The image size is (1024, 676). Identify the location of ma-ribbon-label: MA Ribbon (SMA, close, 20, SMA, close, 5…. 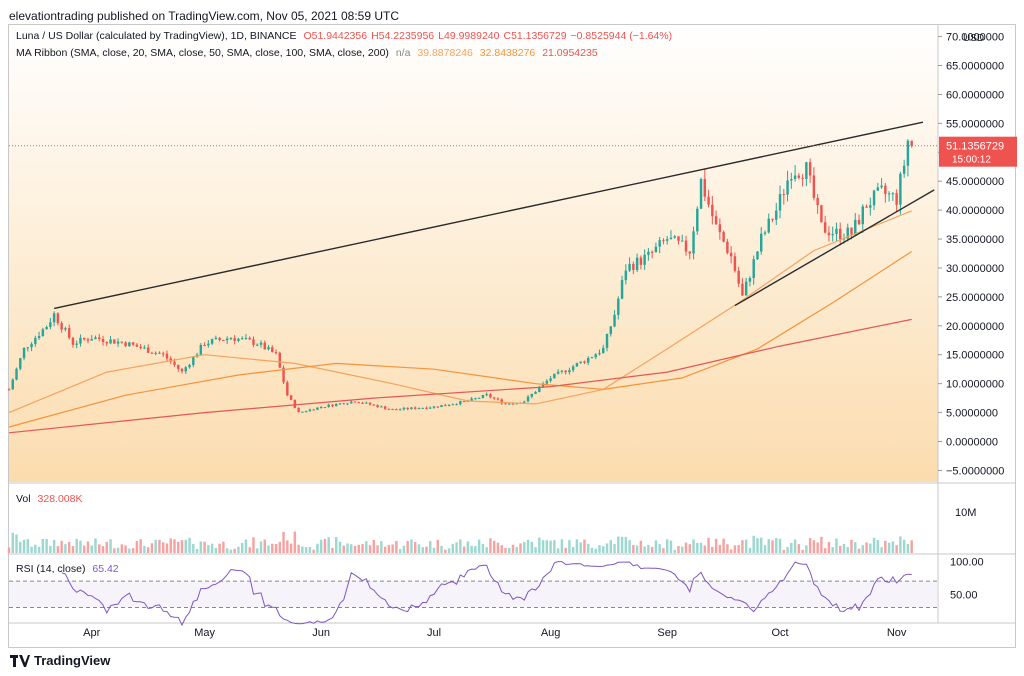
(202, 53).